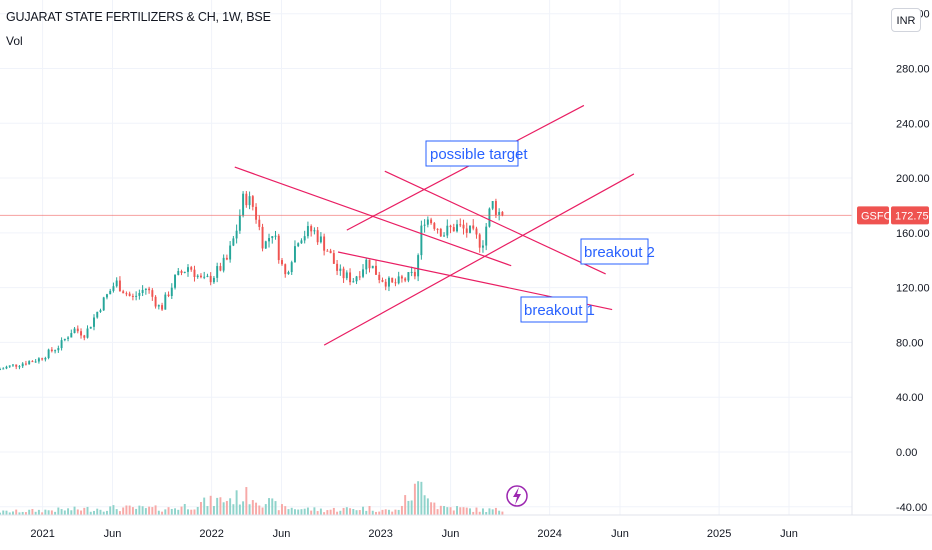  I want to click on price-tag-symbol: GSFC, so click(876, 216).